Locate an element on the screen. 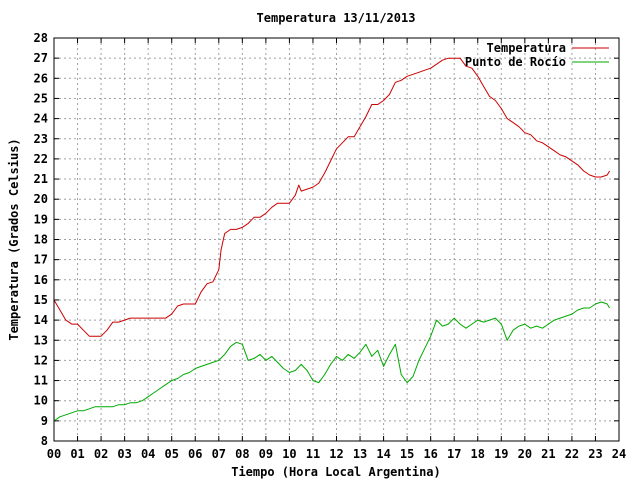 The height and width of the screenshot is (480, 640). x-tick-label: 05 is located at coordinates (171, 454).